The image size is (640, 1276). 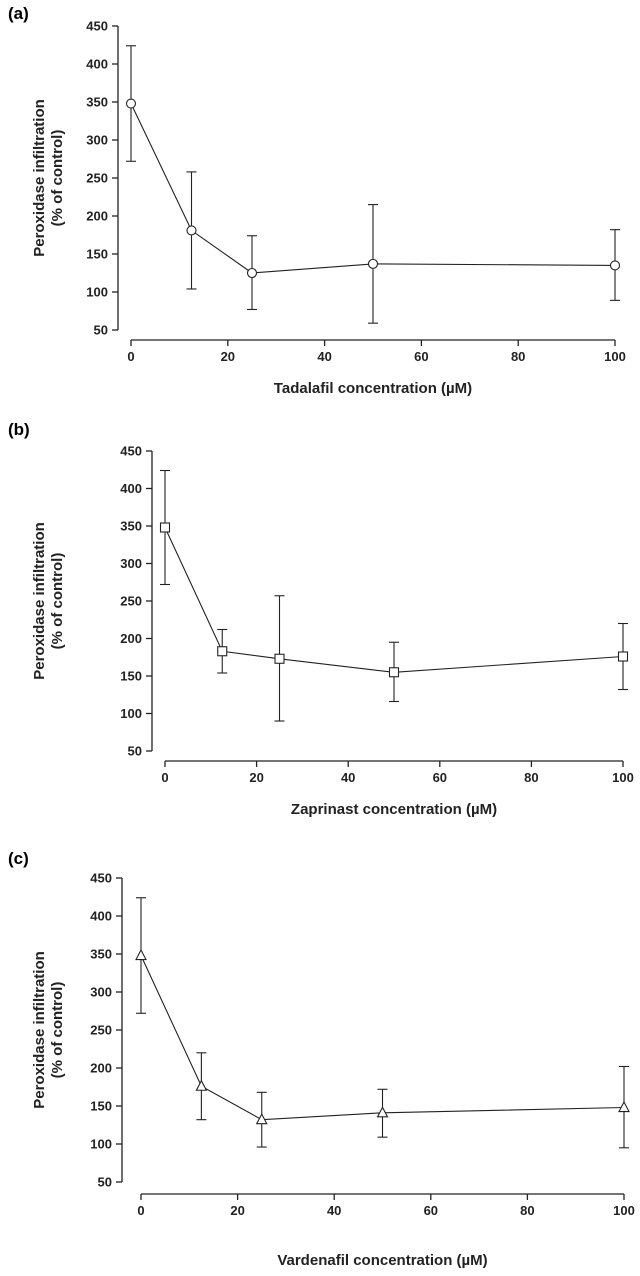 I want to click on x-axis-title: Tadalafil concentration (µM), so click(x=373, y=388).